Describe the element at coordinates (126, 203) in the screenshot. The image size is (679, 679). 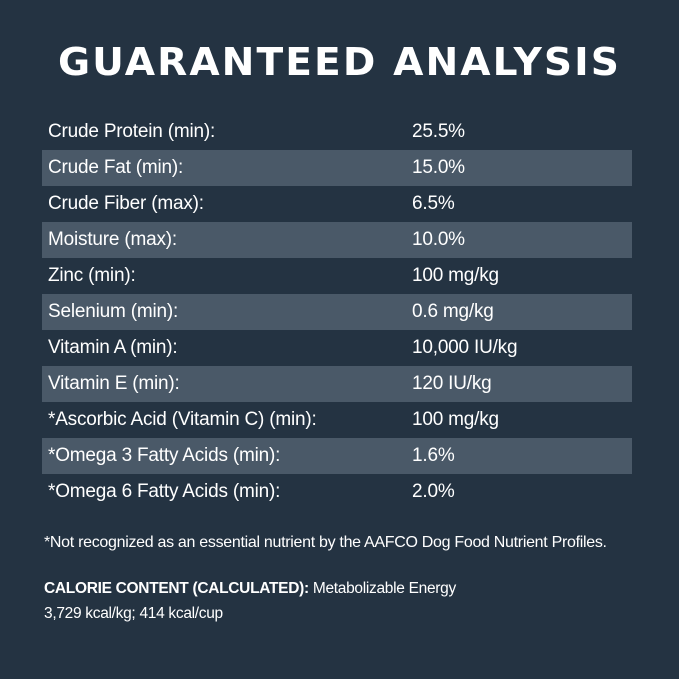
I see `nutrient-label: Crude Fiber (max):` at that location.